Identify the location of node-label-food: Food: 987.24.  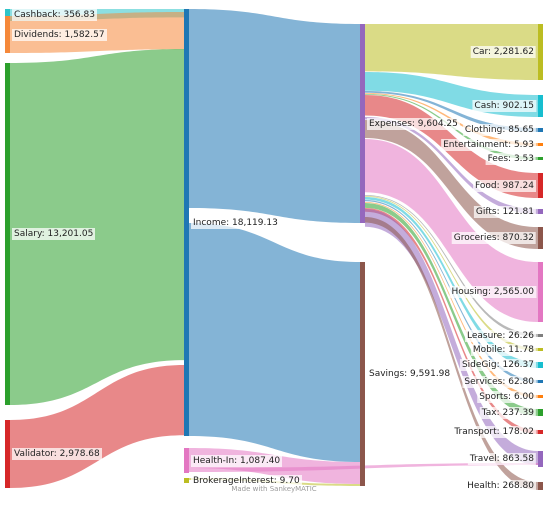
(504, 186).